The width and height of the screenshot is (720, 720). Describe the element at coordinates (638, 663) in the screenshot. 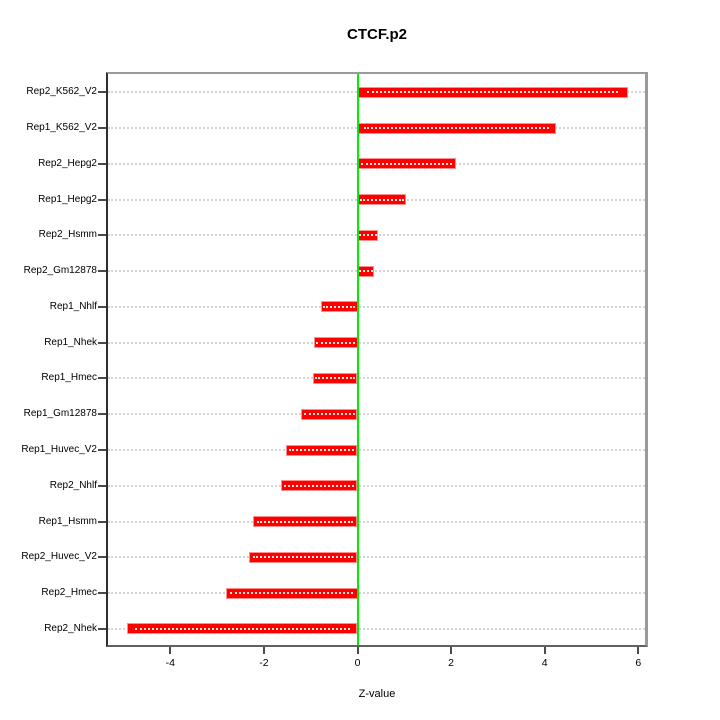

I see `x-axis-tick-label: 6` at that location.